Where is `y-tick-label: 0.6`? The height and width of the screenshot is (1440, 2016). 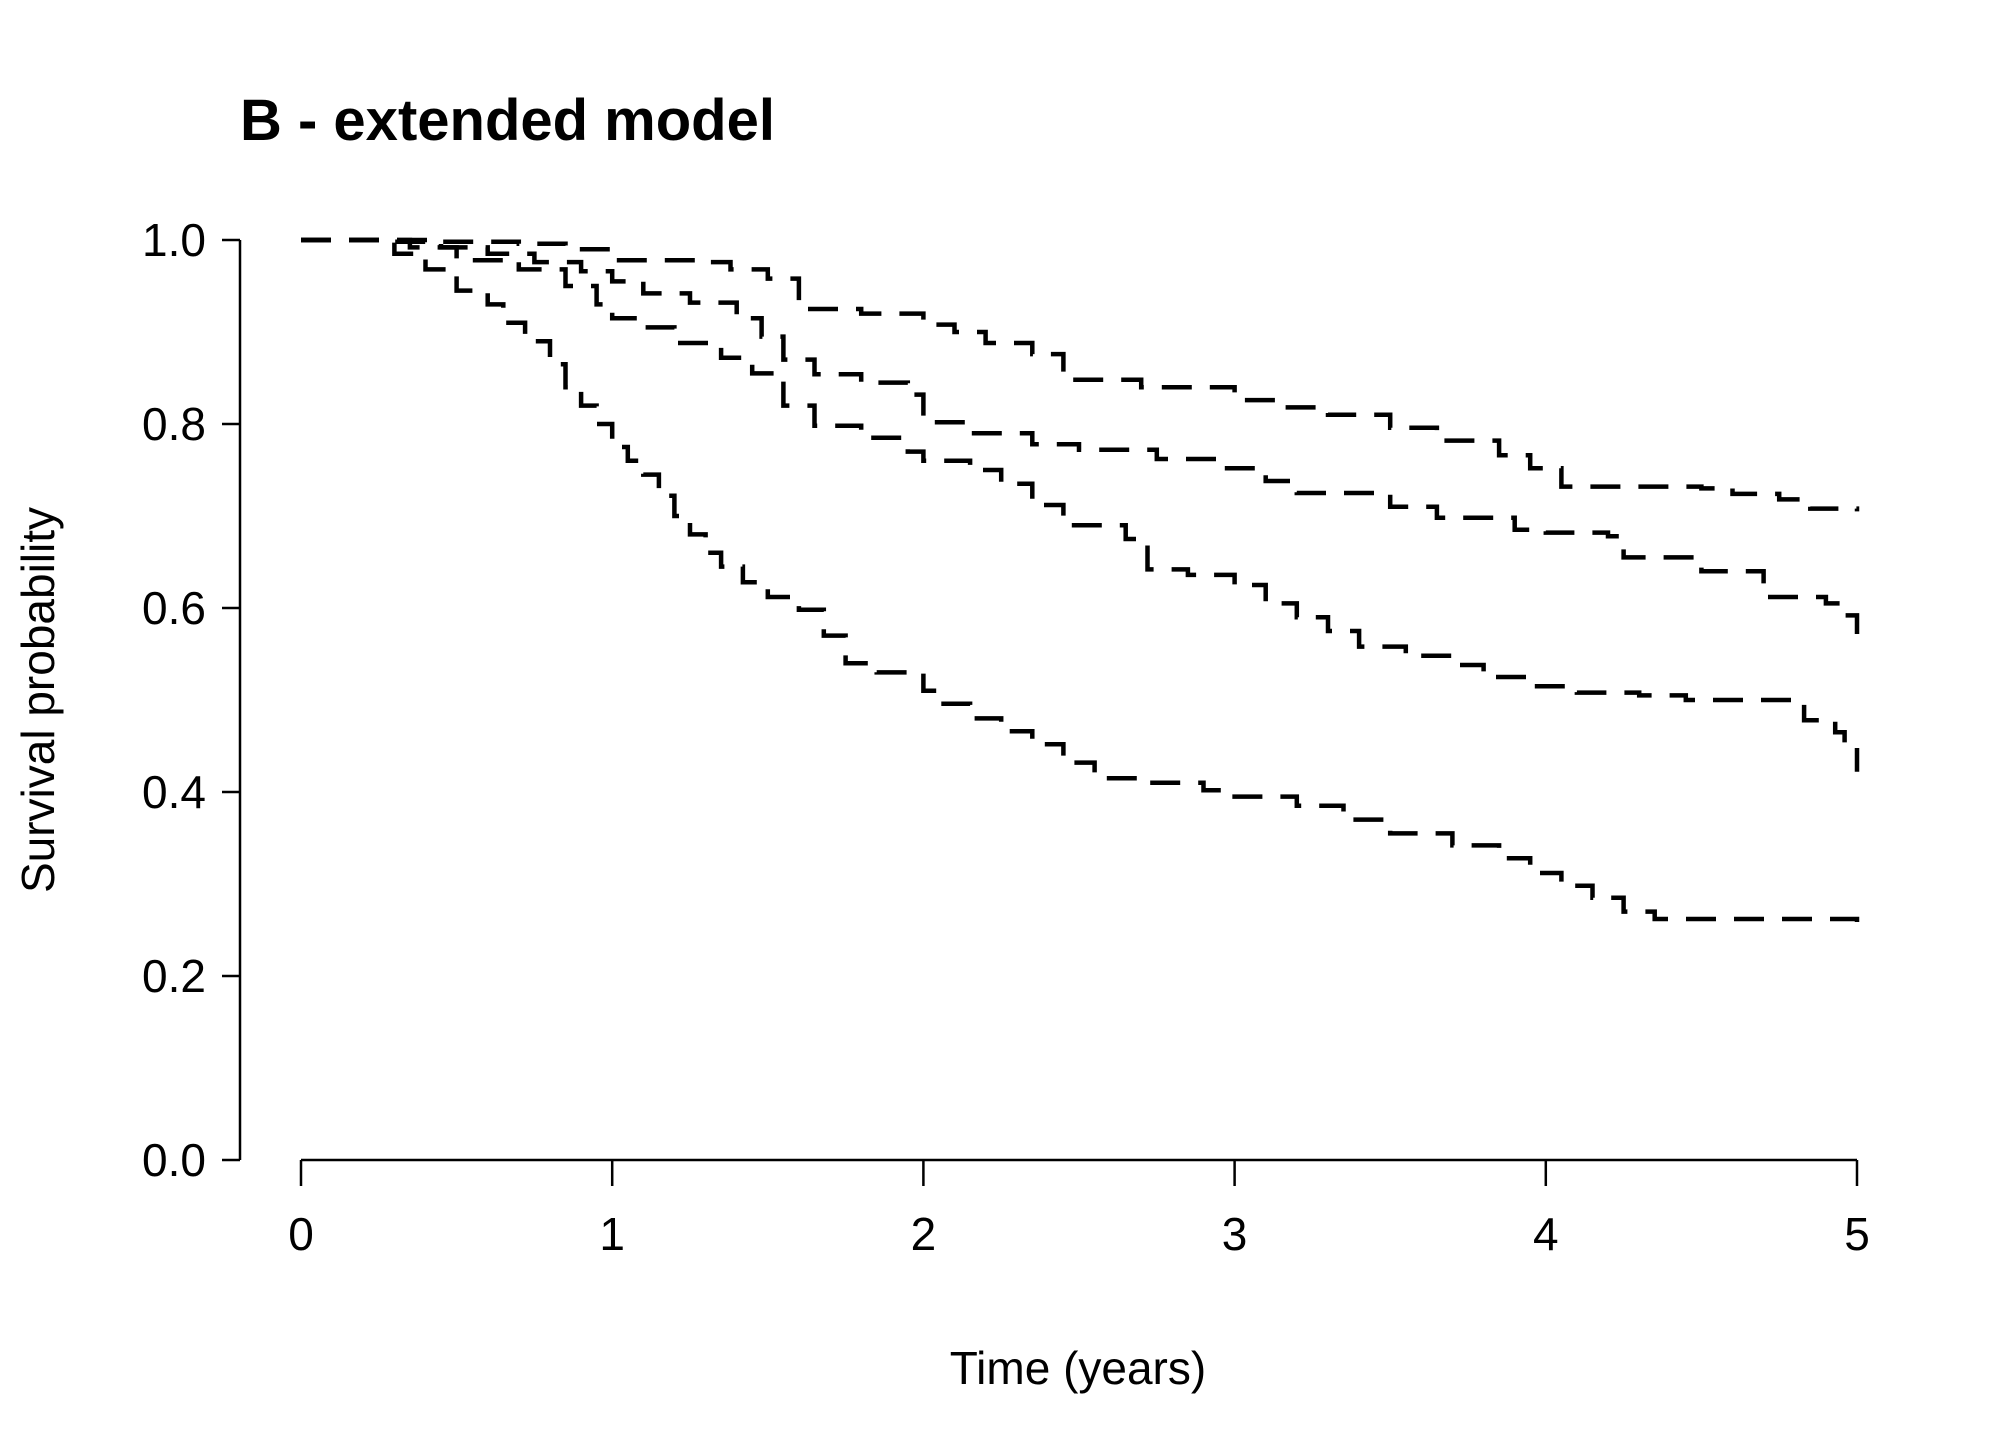
y-tick-label: 0.6 is located at coordinates (174, 608).